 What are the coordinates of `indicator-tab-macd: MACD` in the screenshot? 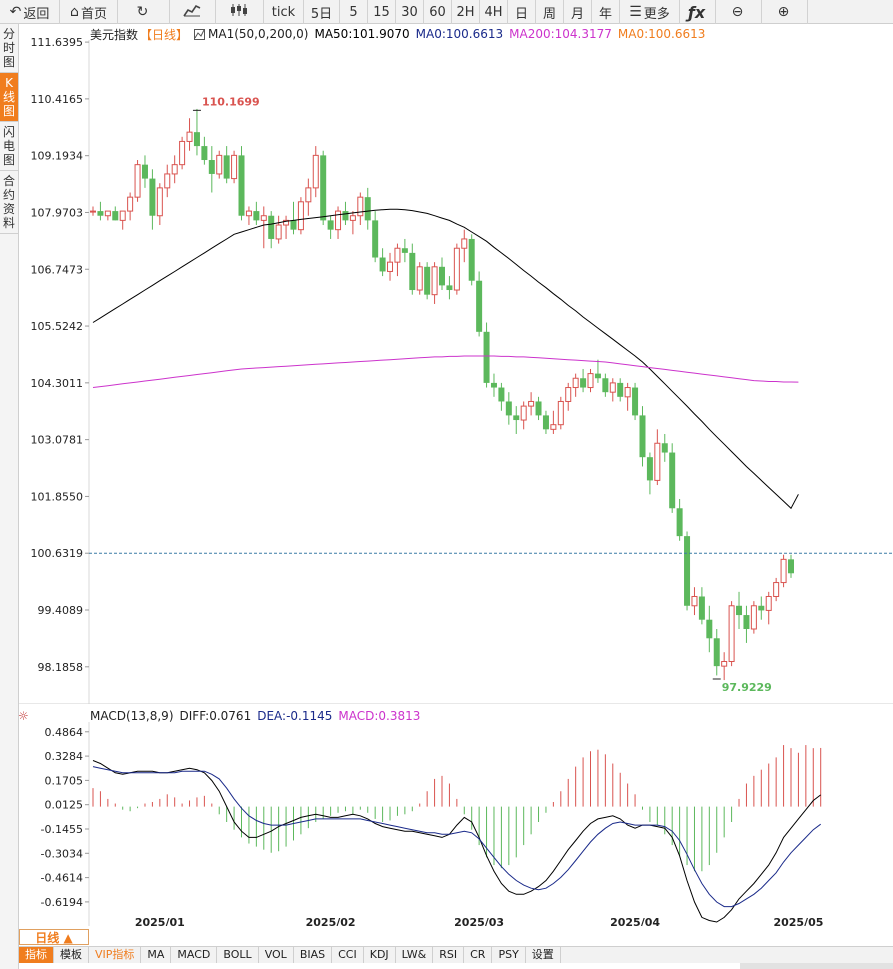 It's located at (194, 955).